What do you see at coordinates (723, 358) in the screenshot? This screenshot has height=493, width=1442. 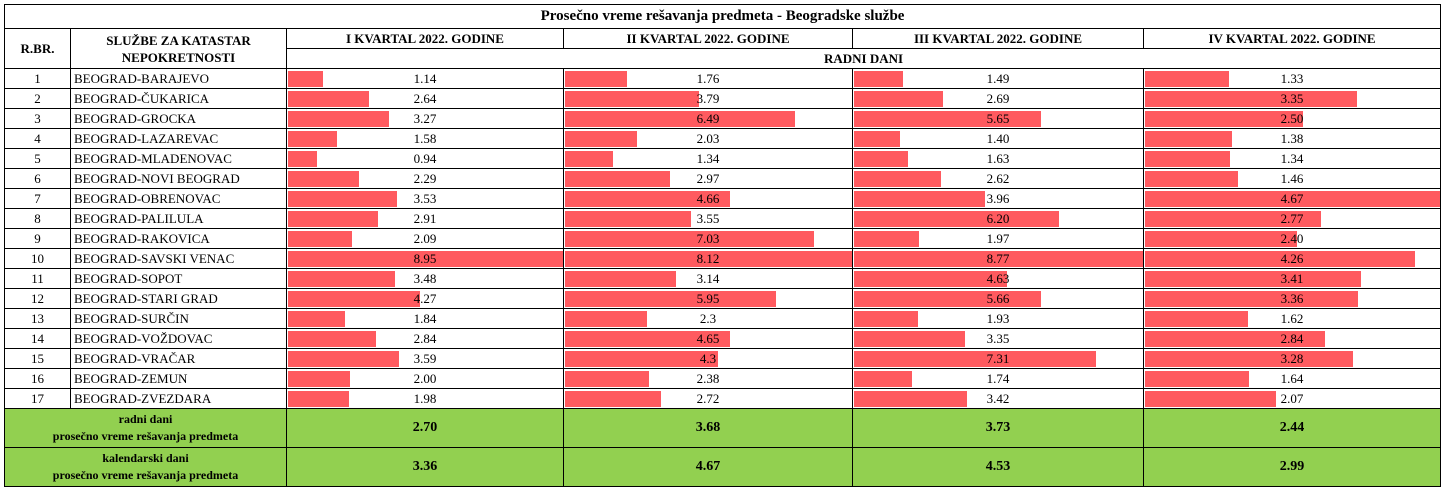 I see `table-row: 15 BEOGRAD-VRAČAR 3.59 4.3 7.31 3.28` at bounding box center [723, 358].